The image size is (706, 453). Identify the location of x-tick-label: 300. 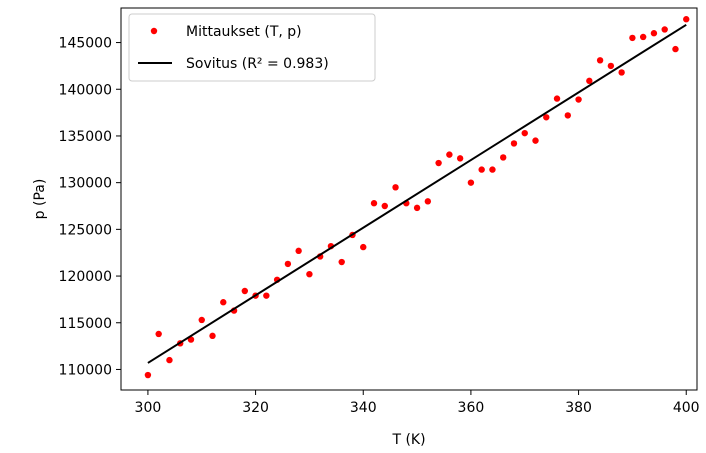
(148, 408).